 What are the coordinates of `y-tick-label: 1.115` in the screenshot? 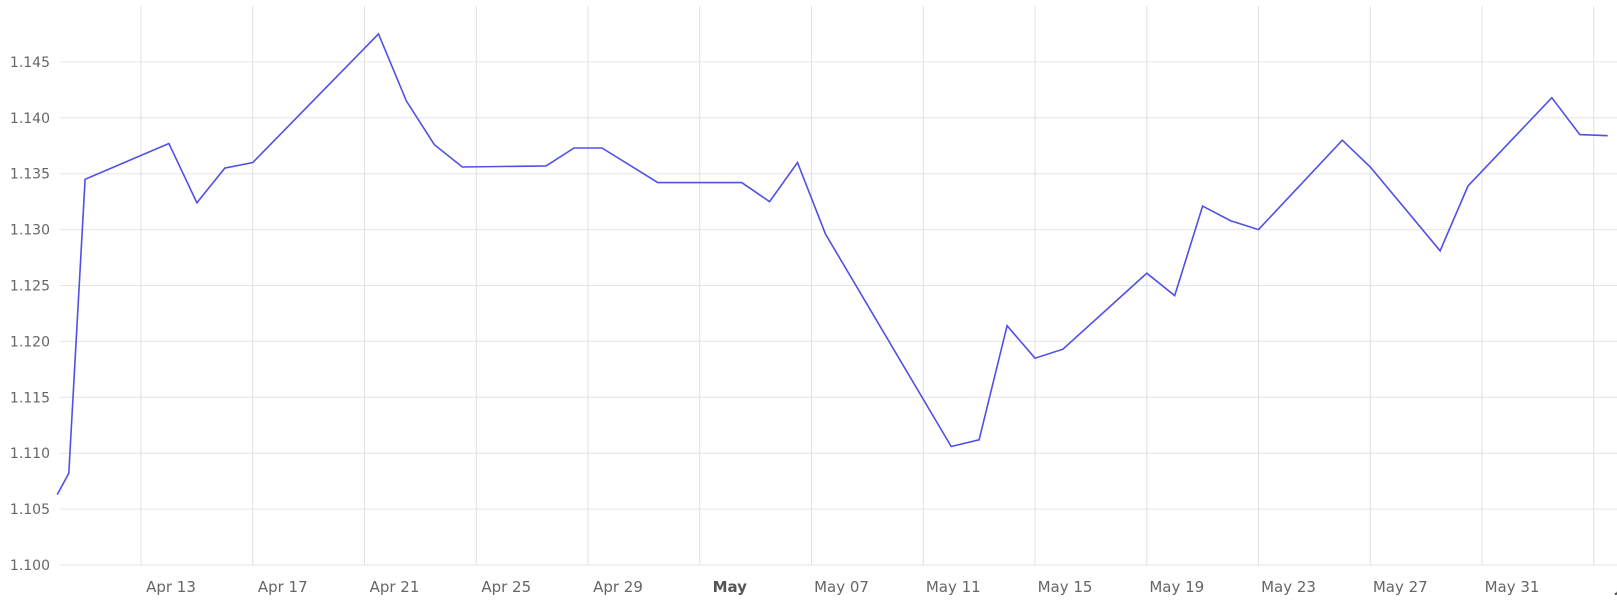 It's located at (30, 398).